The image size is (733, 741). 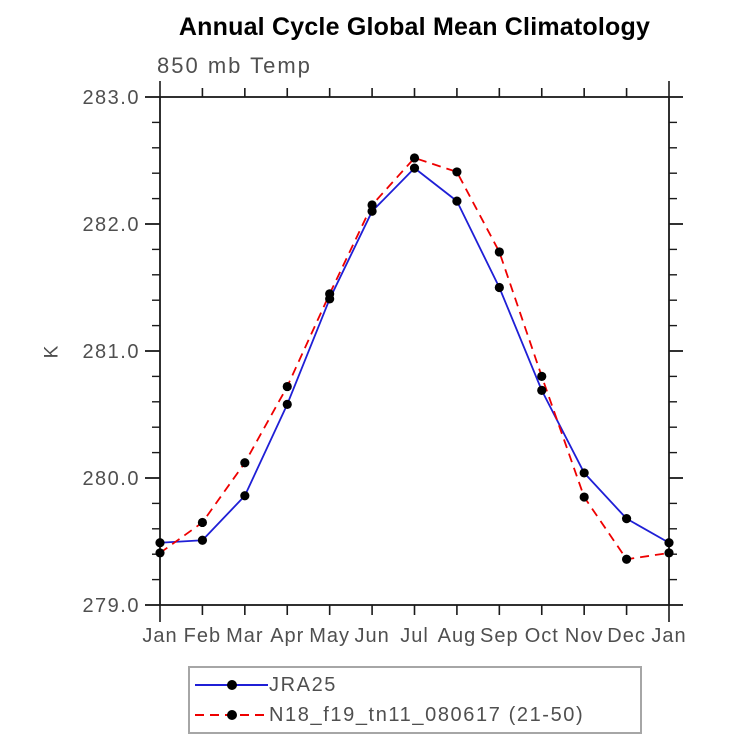 I want to click on legend-box: JRA25 N18_f19_tn11_080617 (21-50), so click(x=415, y=700).